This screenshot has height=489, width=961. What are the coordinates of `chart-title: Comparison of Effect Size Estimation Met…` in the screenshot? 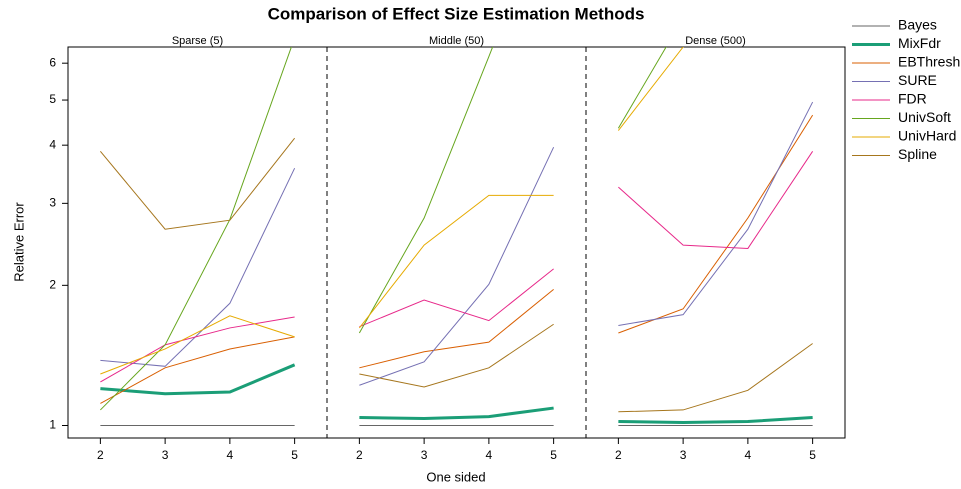 It's located at (456, 13).